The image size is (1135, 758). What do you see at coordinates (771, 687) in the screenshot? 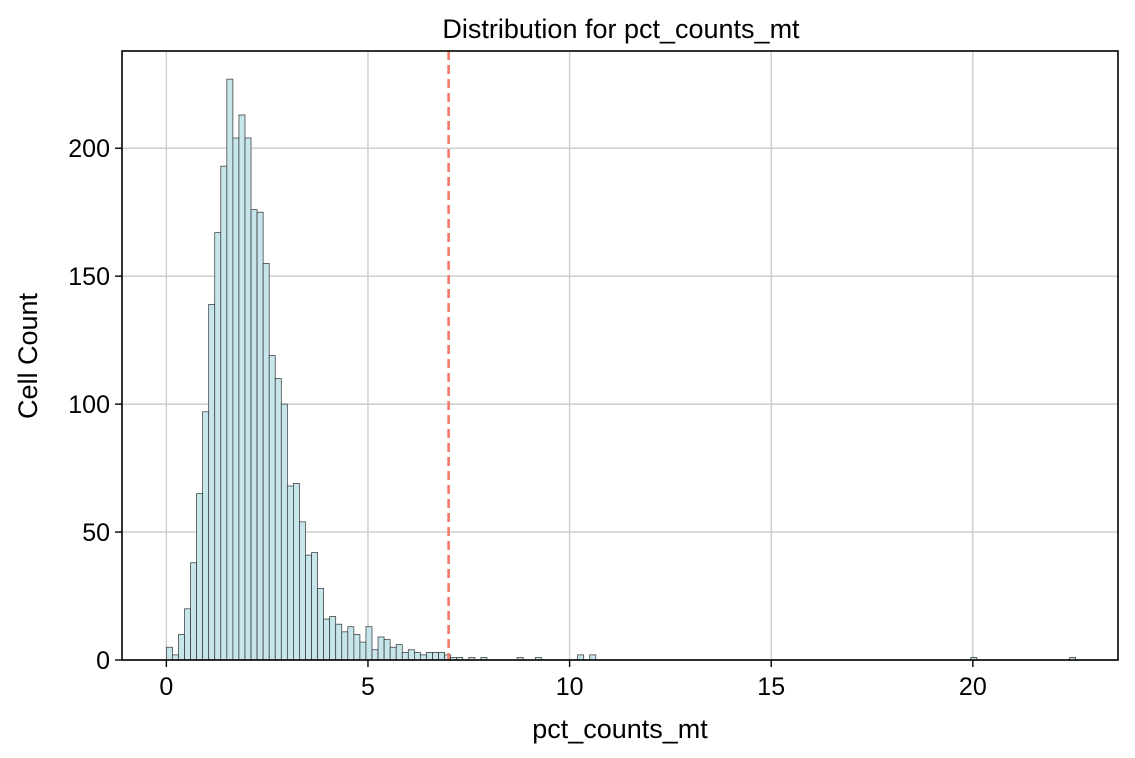
I see `x-tick-label-3: 15` at bounding box center [771, 687].